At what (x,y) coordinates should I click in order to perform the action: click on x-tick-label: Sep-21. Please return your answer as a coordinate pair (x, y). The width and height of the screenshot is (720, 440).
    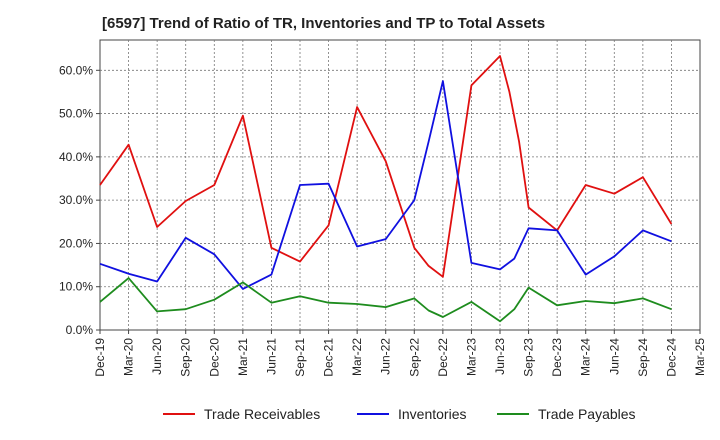
    Looking at the image, I should click on (300, 357).